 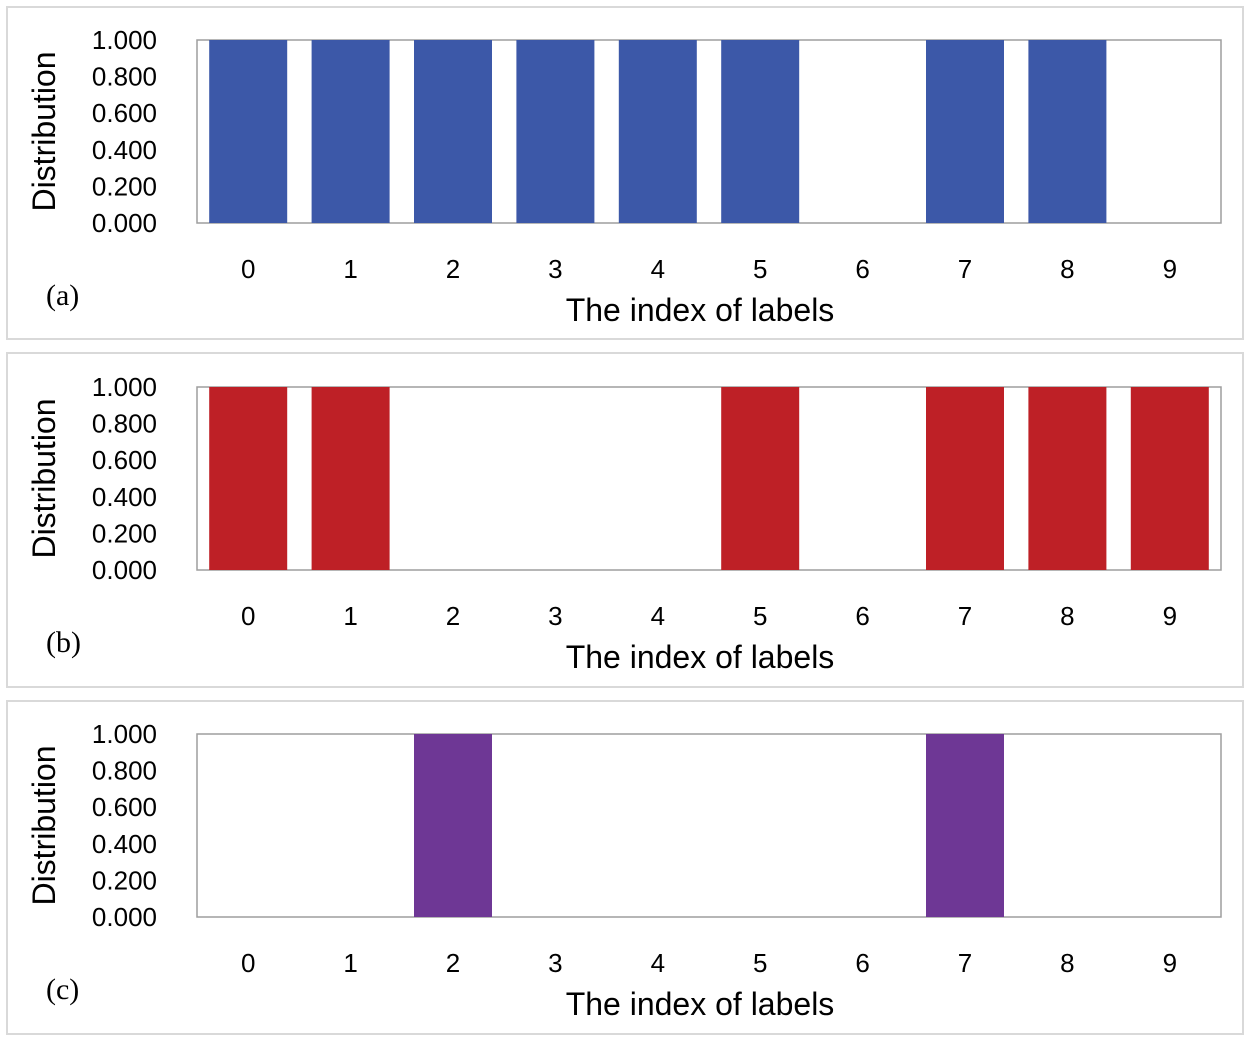 I want to click on panel-label: (c), so click(x=62, y=989).